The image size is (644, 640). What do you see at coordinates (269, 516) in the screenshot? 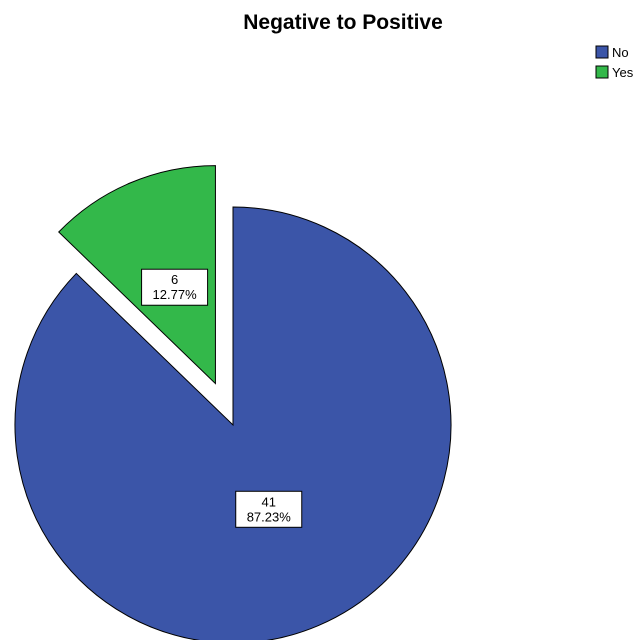
I see `slice-percent-label: 87.23%` at bounding box center [269, 516].